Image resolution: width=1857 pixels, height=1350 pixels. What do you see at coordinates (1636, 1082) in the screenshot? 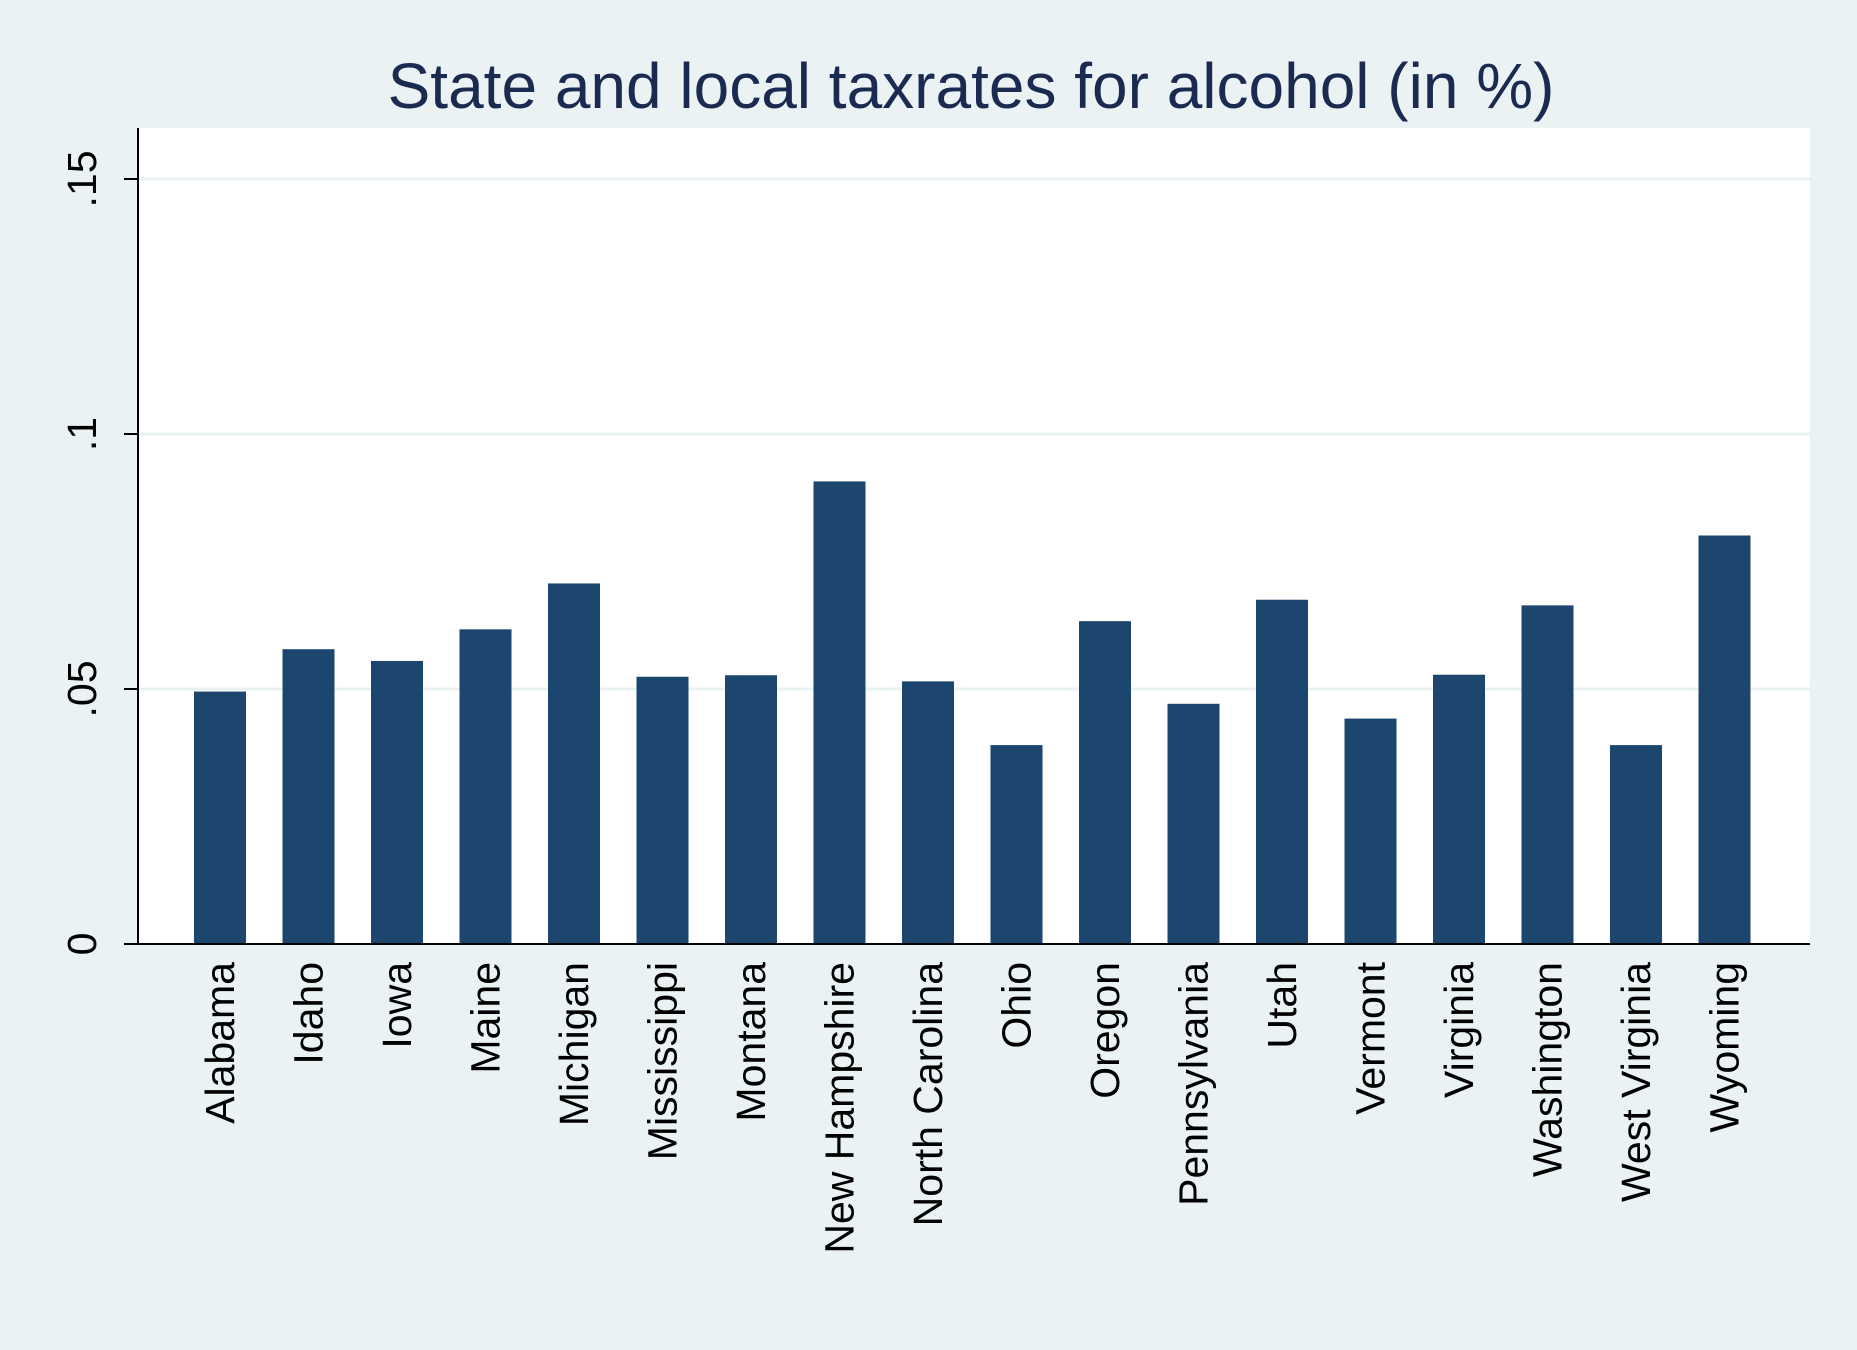
I see `x-category-label: West Virginia` at bounding box center [1636, 1082].